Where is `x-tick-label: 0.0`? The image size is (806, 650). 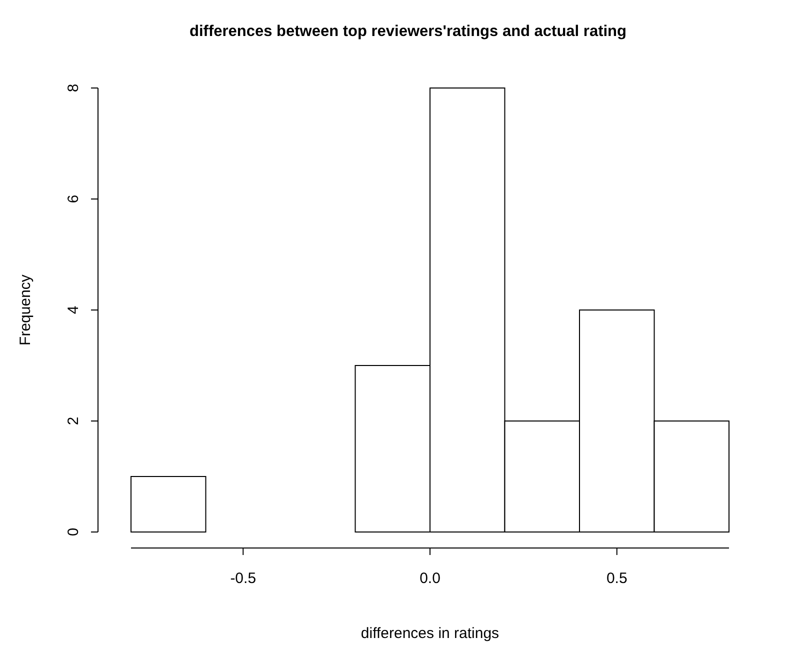 x-tick-label: 0.0 is located at coordinates (430, 578).